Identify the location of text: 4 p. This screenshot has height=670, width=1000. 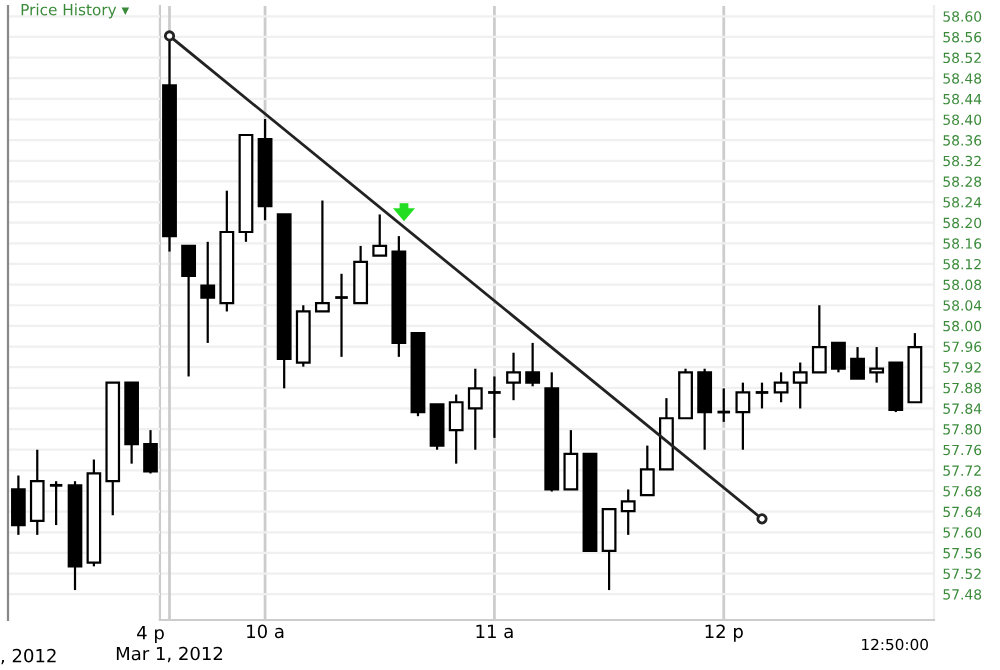
(150, 635).